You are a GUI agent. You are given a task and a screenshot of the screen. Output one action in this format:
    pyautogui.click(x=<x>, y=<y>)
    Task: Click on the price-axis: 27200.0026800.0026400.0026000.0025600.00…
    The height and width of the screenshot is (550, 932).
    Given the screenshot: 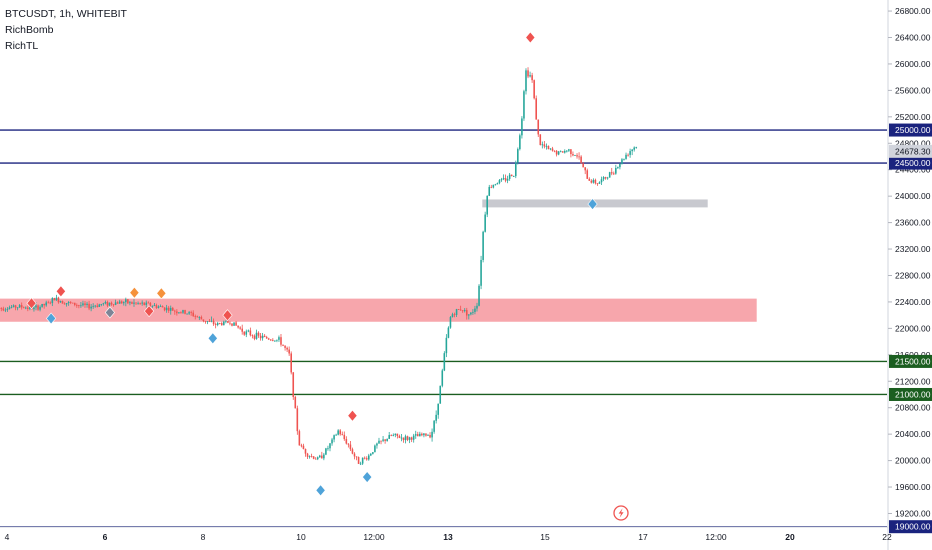 What is the action you would take?
    pyautogui.click(x=909, y=275)
    